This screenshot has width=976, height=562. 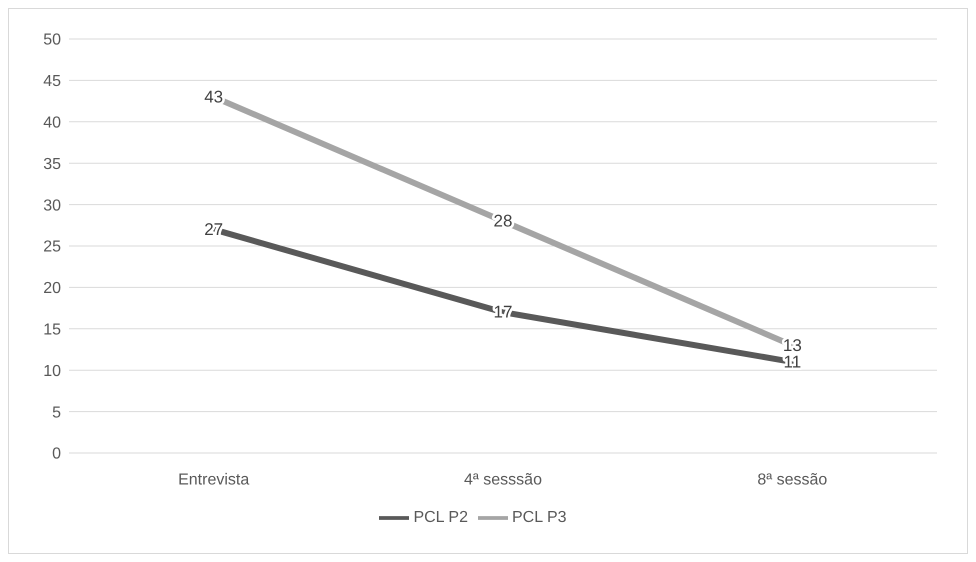 I want to click on y-tick-label: 0, so click(x=57, y=454).